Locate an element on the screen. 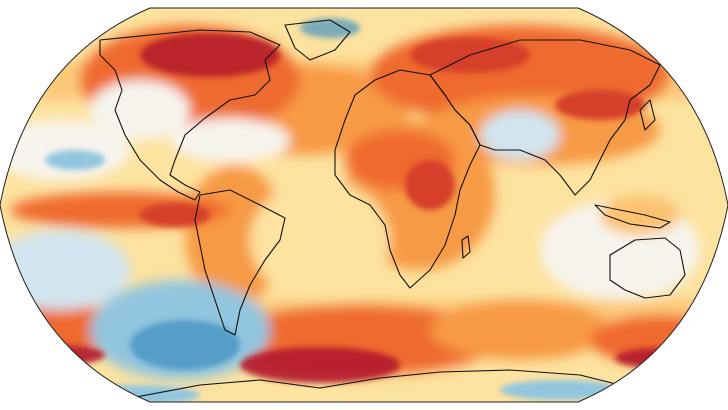 The image size is (728, 410). antarctica-outline is located at coordinates (380, 385).